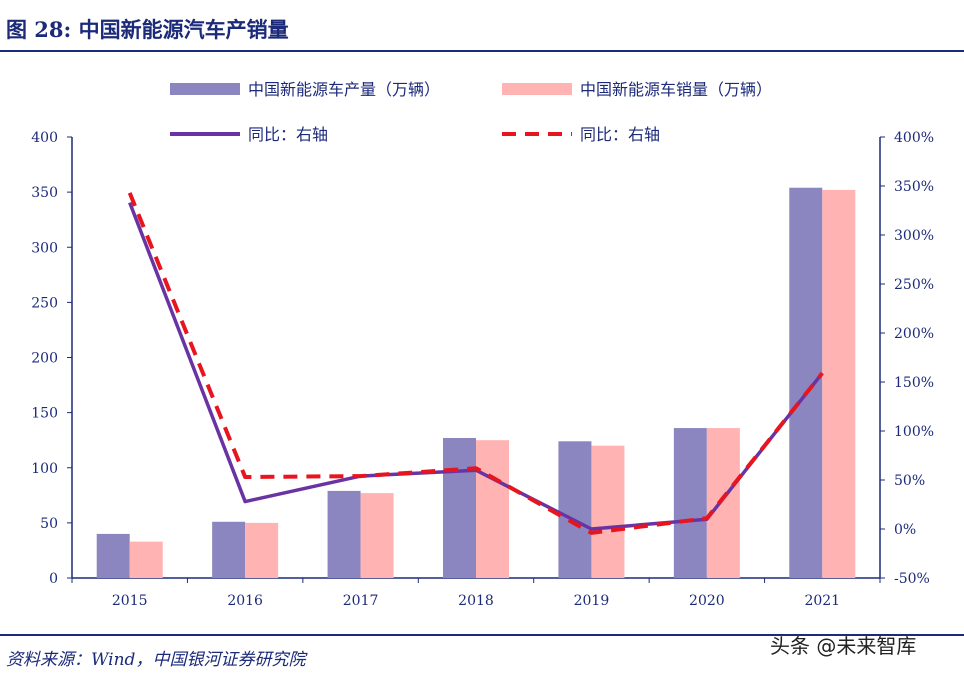 The height and width of the screenshot is (673, 964). Describe the element at coordinates (482, 635) in the screenshot. I see `footer-rule` at that location.